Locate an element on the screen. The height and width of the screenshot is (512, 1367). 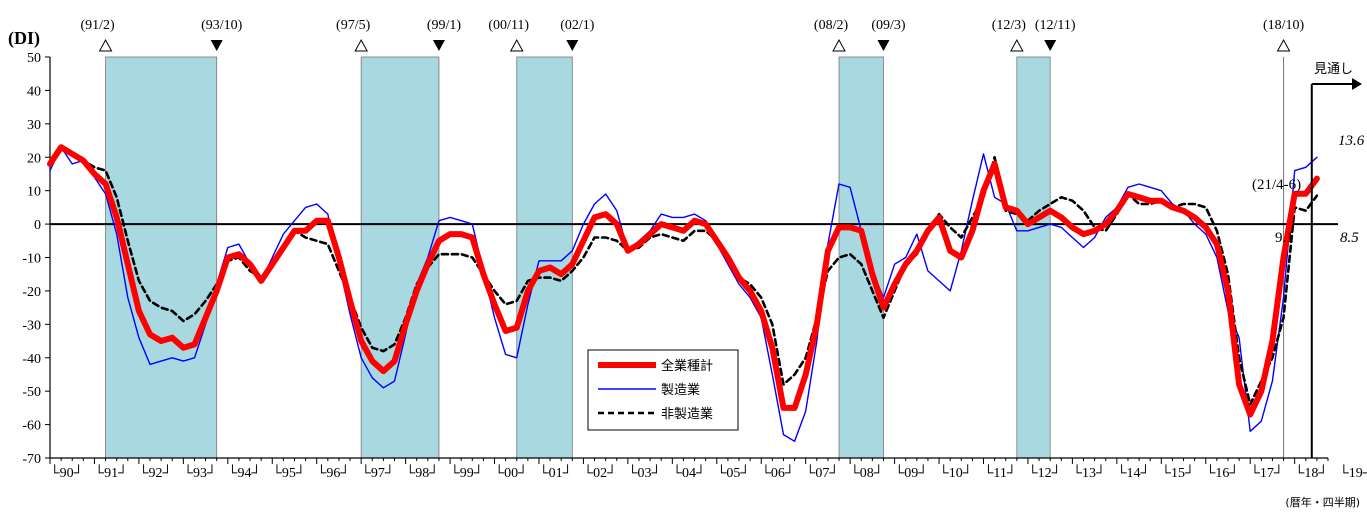
x-tick-label: └99┘ is located at coordinates (467, 472).